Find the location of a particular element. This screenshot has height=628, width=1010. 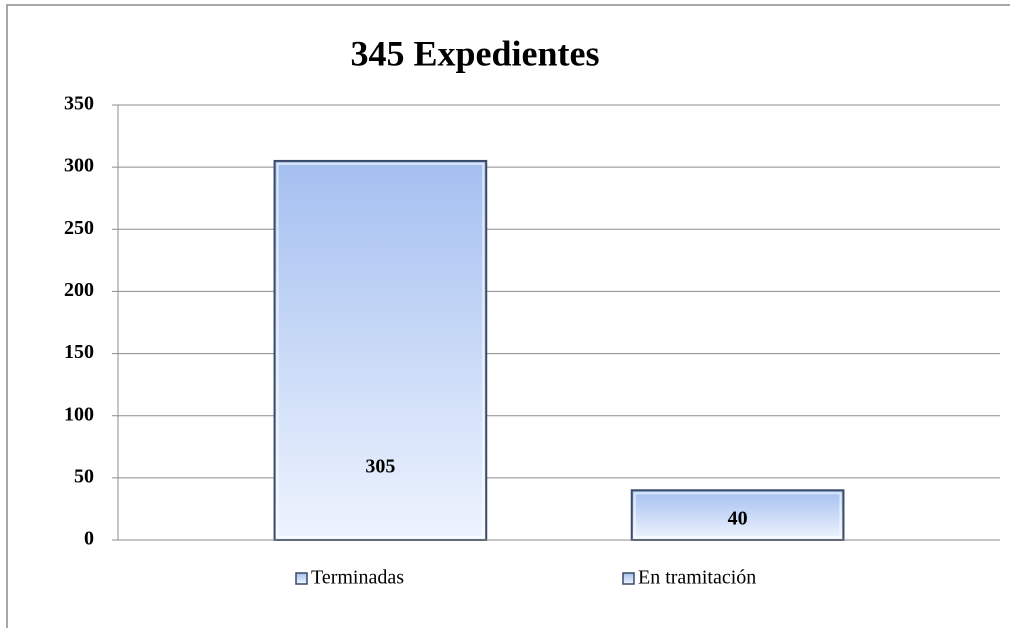

data-label: 305 is located at coordinates (380, 467).